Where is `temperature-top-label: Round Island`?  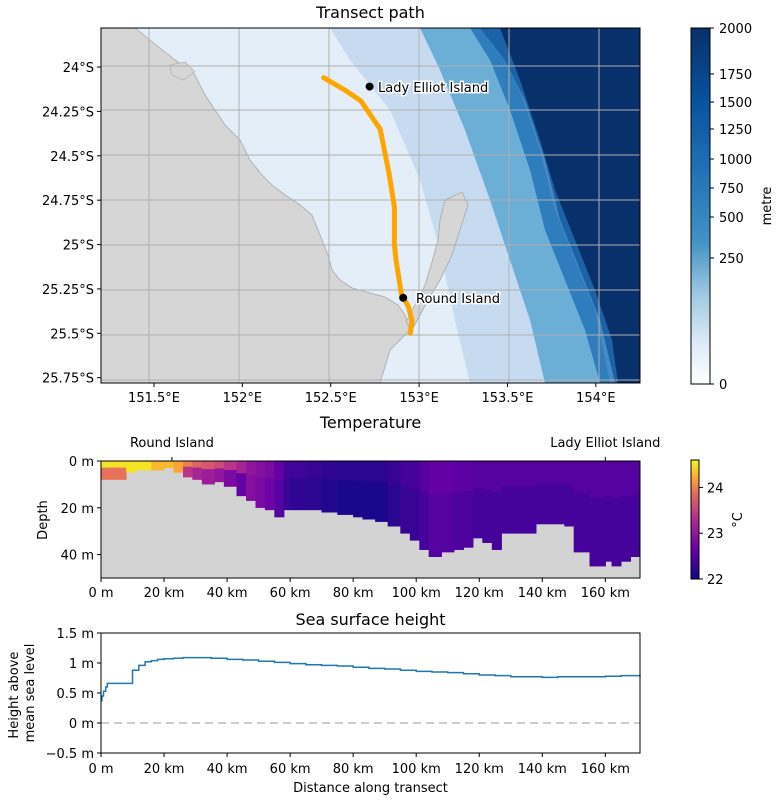
temperature-top-label: Round Island is located at coordinates (172, 443).